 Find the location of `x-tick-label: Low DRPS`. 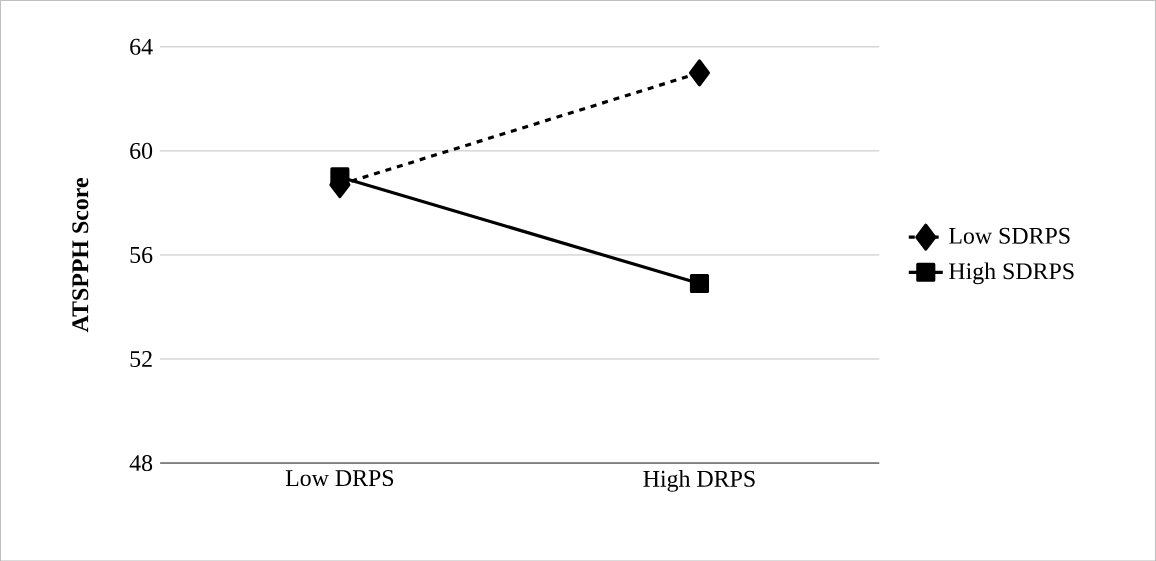

x-tick-label: Low DRPS is located at coordinates (339, 477).